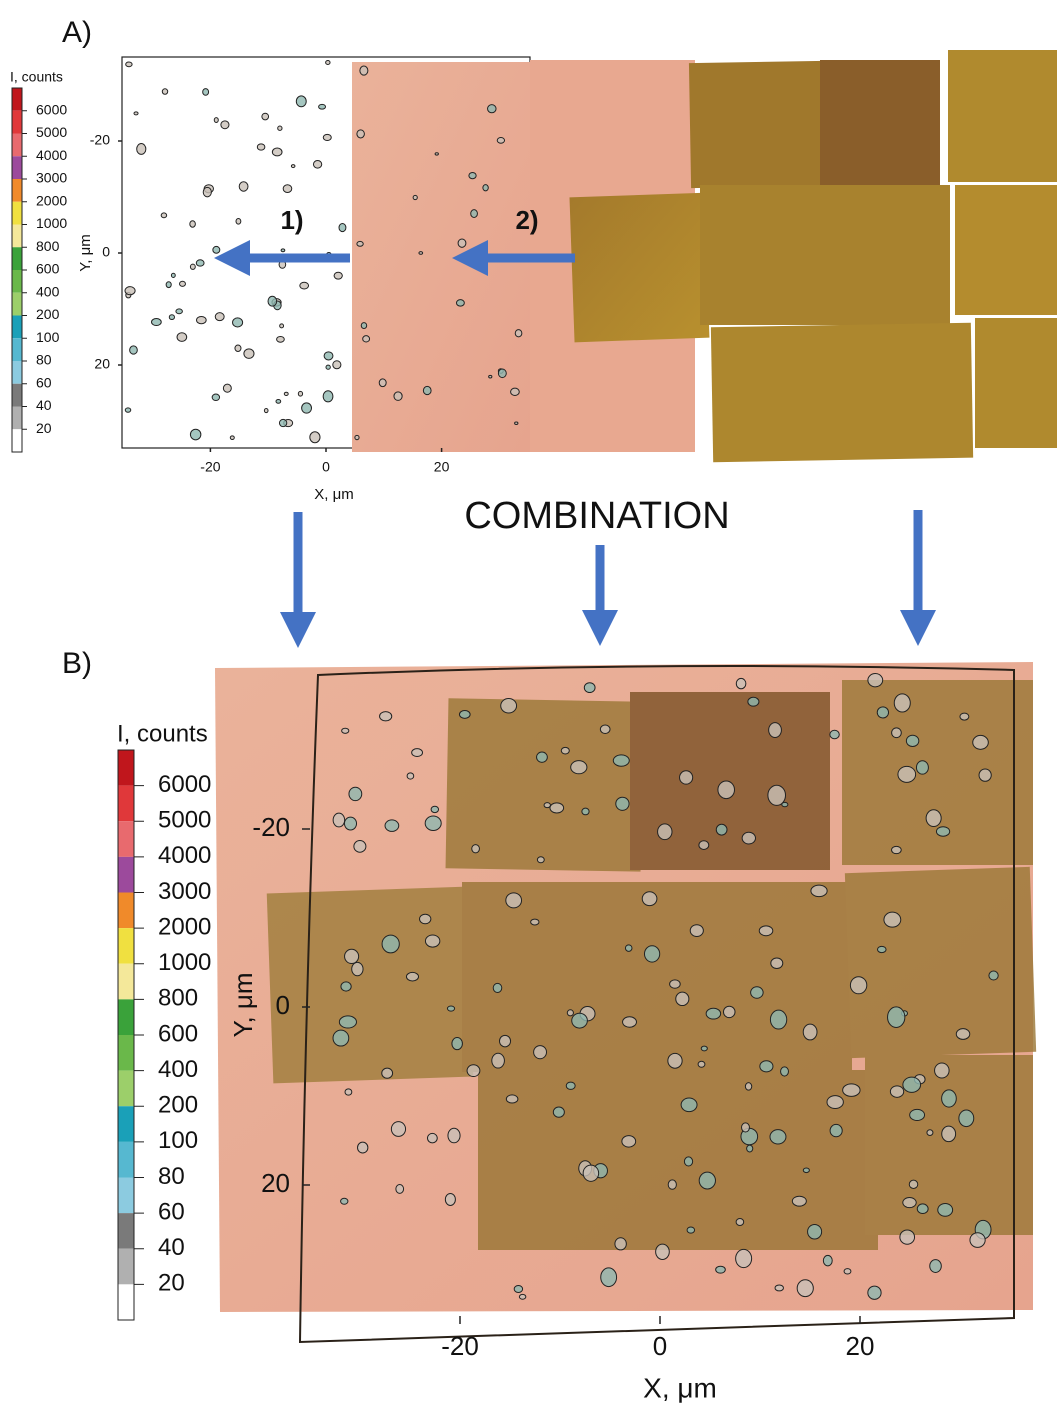 Image resolution: width=1057 pixels, height=1405 pixels. I want to click on colorbar-tick-label: 100, so click(178, 1140).